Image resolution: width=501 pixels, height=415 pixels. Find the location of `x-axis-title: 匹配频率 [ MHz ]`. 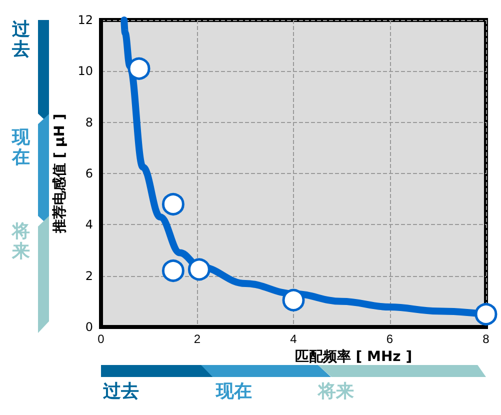

x-axis-title: 匹配频率 [ MHz ] is located at coordinates (353, 356).